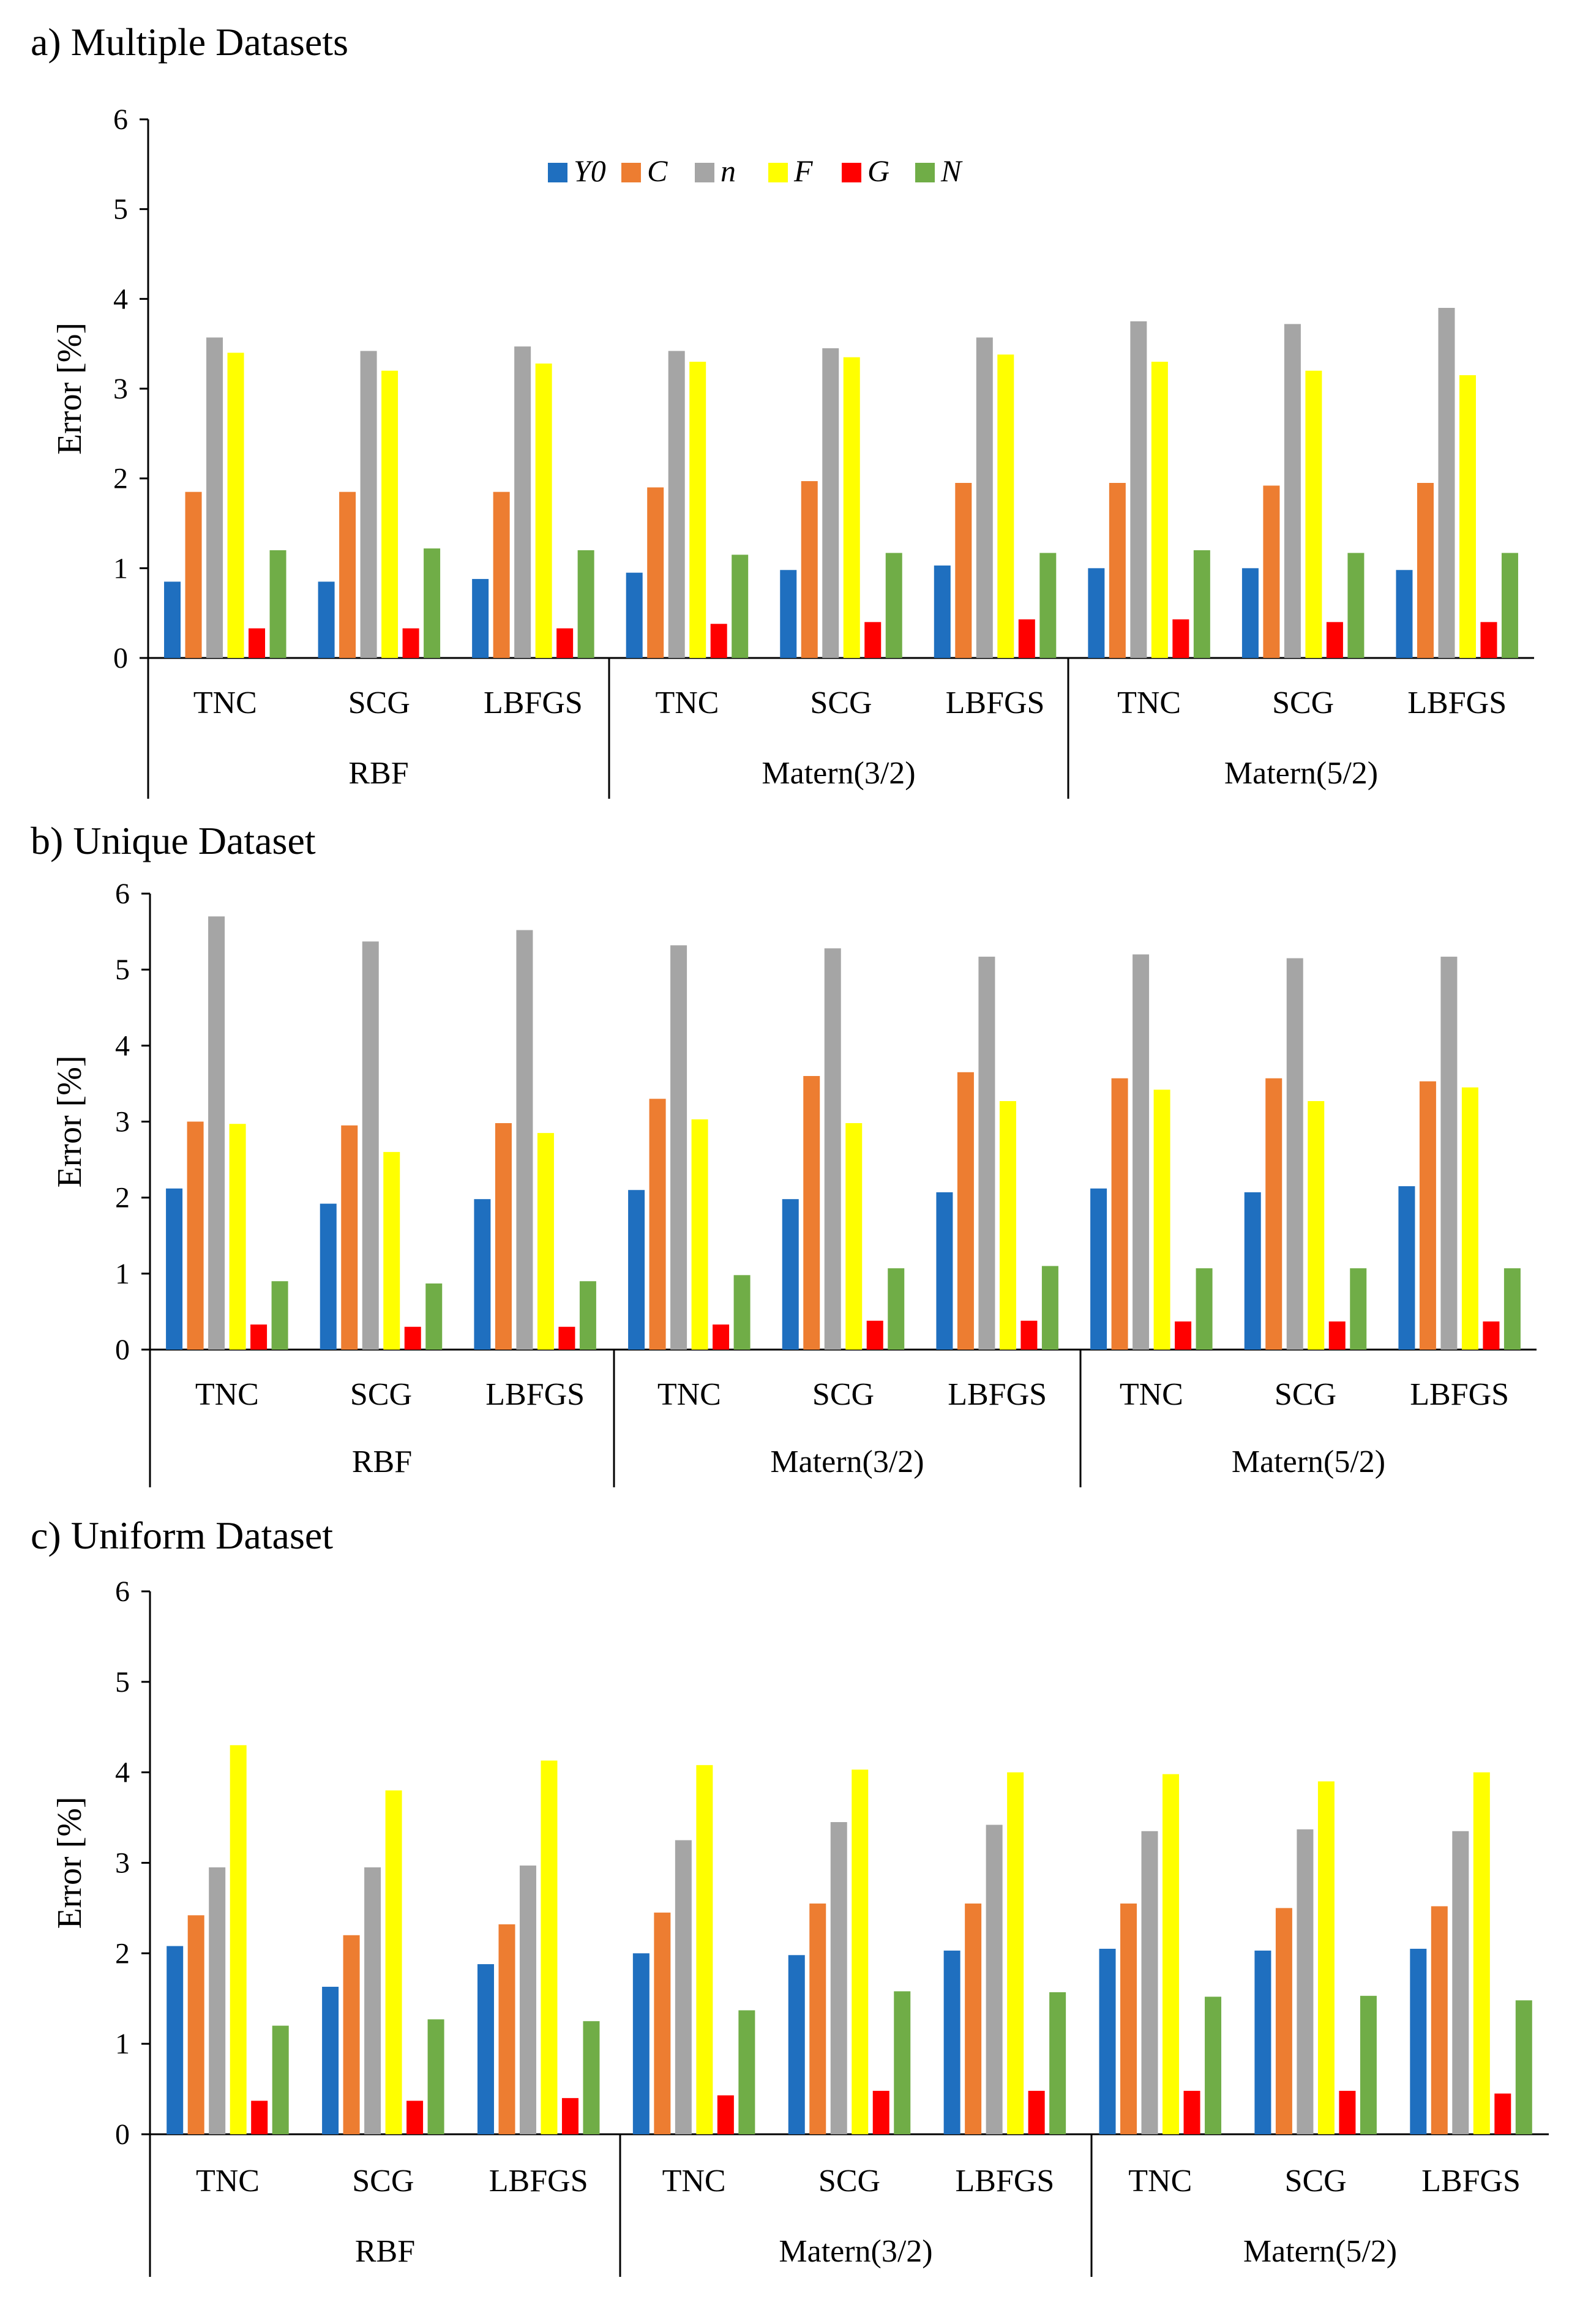 The width and height of the screenshot is (1580, 2324). I want to click on y-tick-label: 2, so click(120, 479).